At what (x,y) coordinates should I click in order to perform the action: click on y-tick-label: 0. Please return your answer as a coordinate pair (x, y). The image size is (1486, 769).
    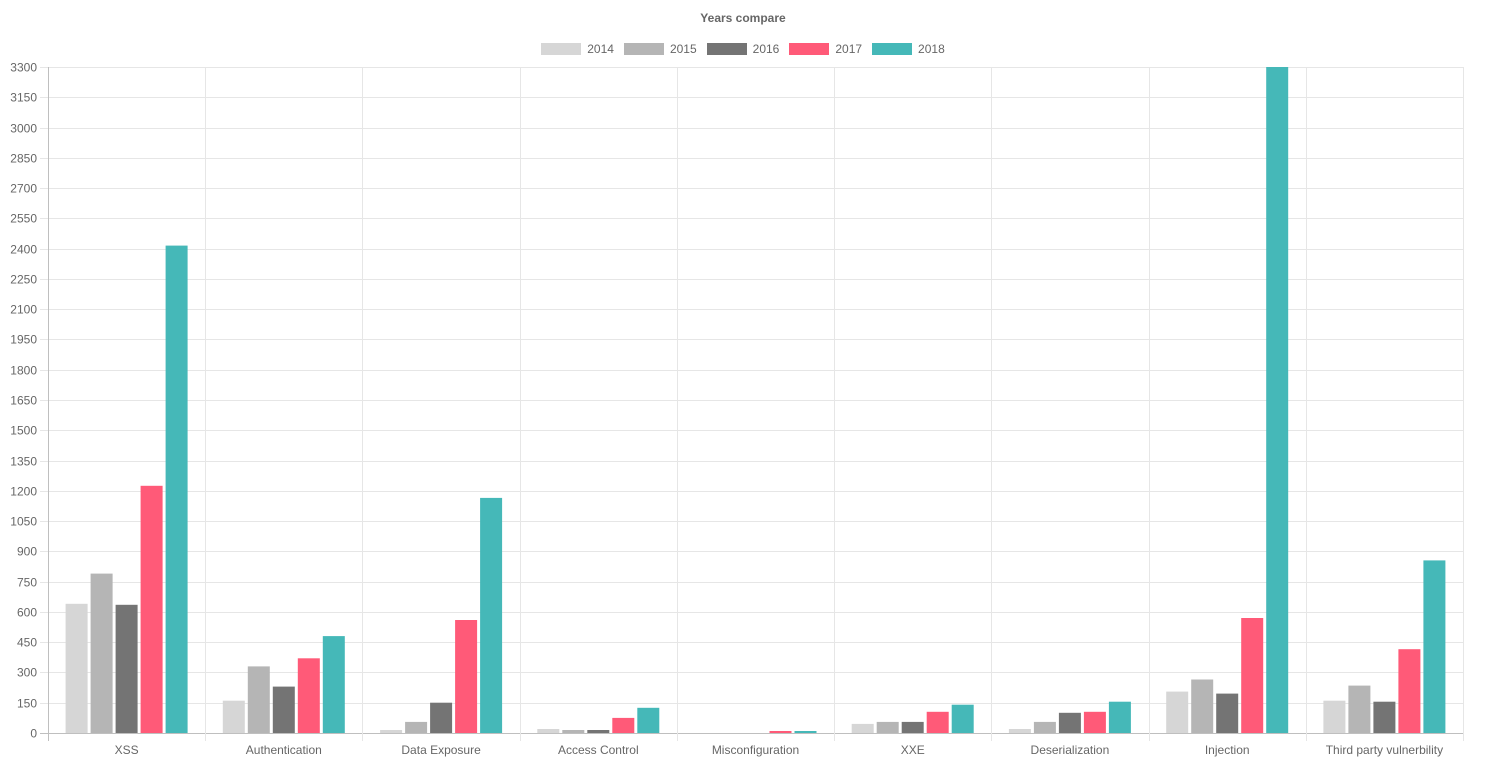
    Looking at the image, I should click on (33, 734).